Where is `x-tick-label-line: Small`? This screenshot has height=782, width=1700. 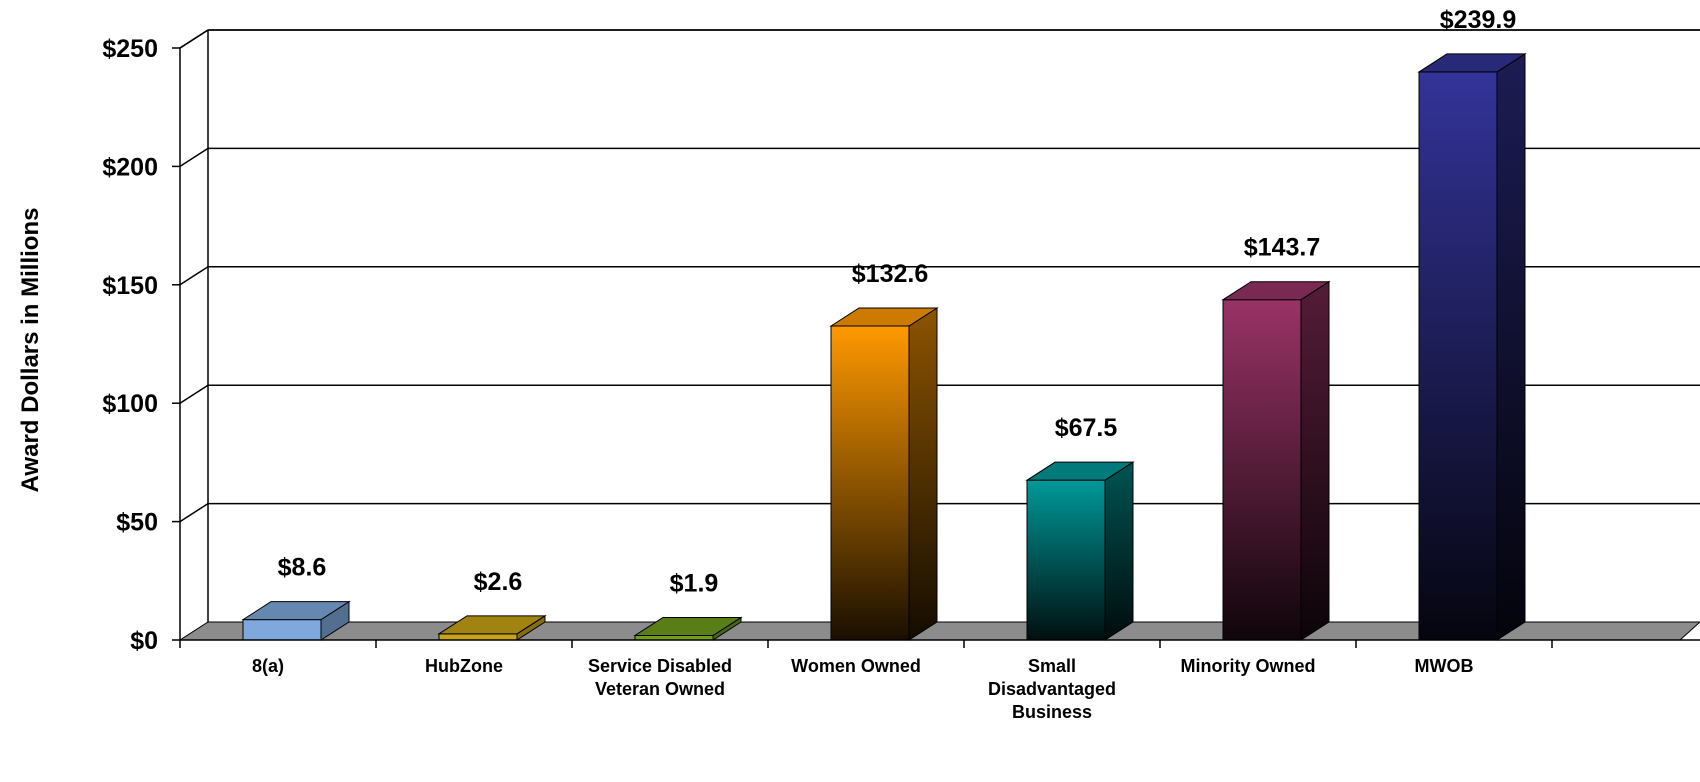 x-tick-label-line: Small is located at coordinates (1052, 666).